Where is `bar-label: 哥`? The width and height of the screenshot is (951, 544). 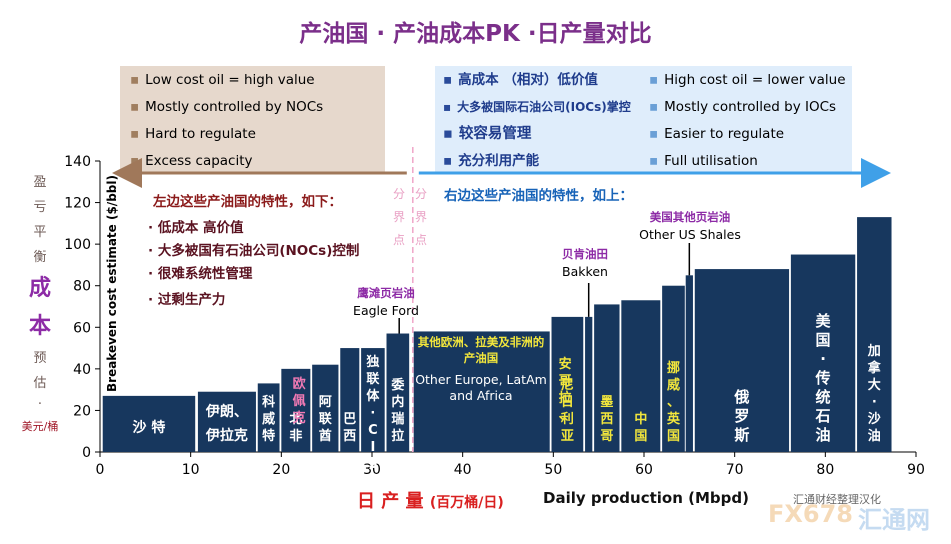 bar-label: 哥 is located at coordinates (606, 436).